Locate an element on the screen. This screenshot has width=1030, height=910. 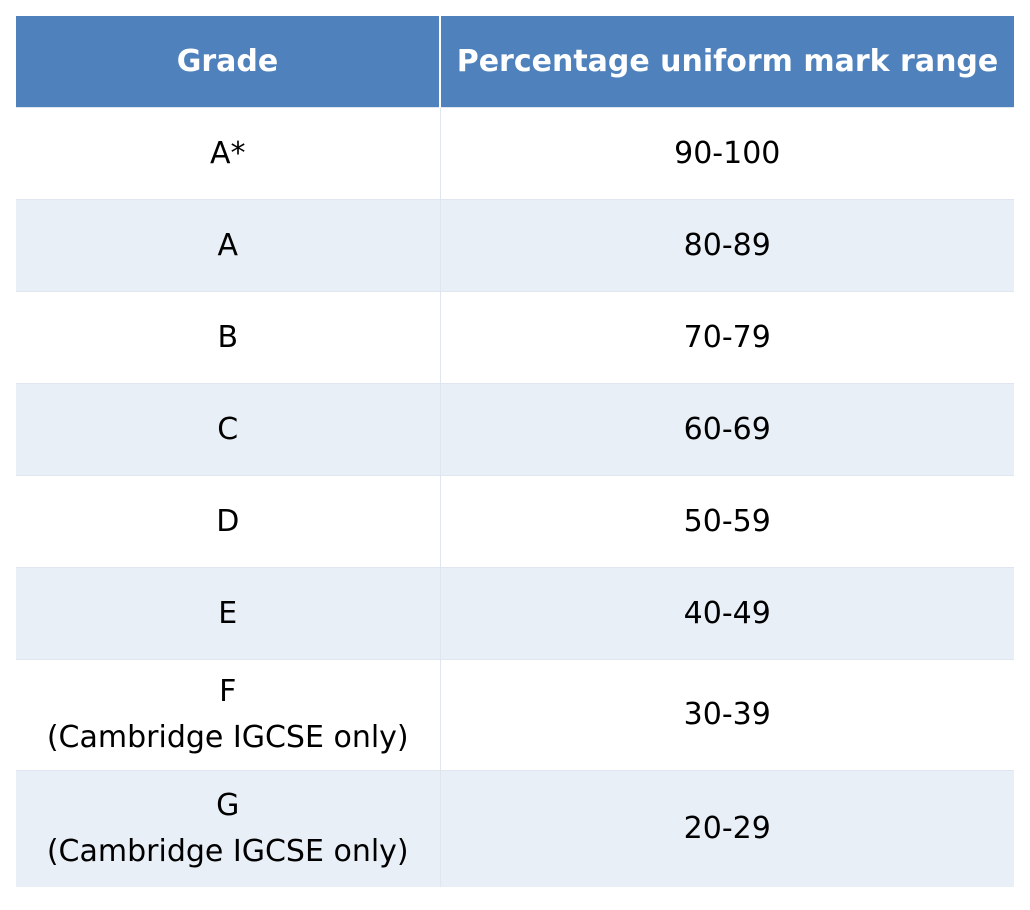
grade-label: G is located at coordinates (228, 805).